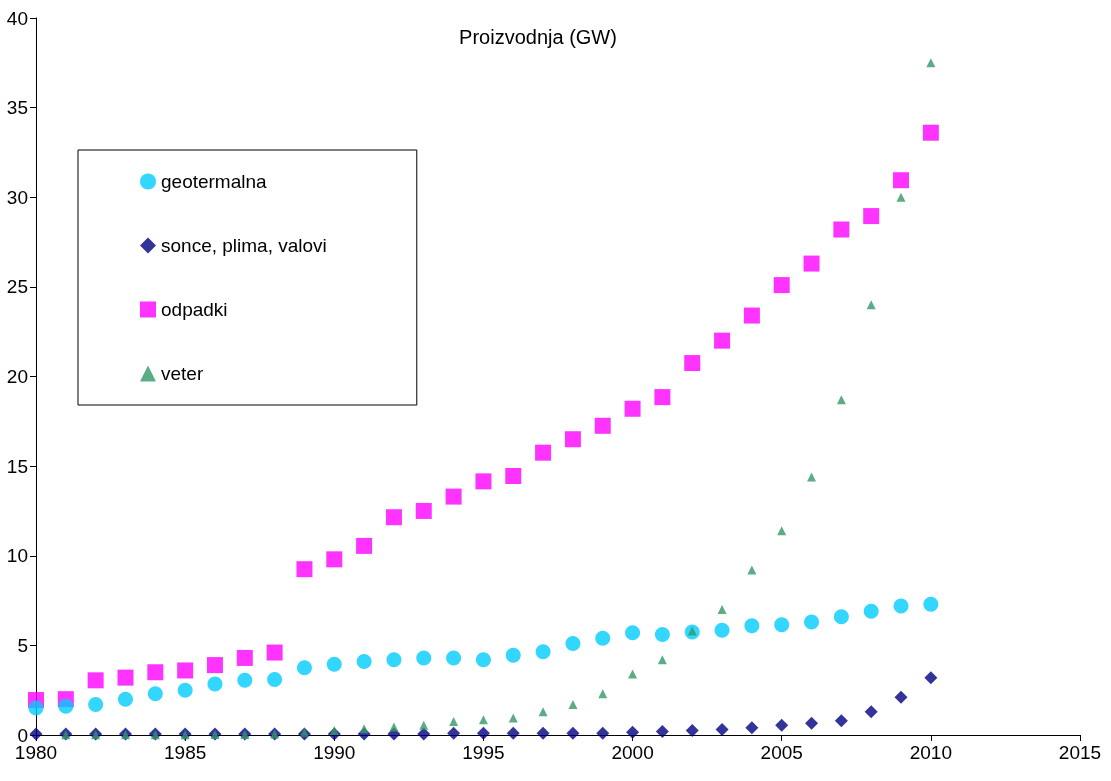 The height and width of the screenshot is (781, 1111). What do you see at coordinates (1080, 752) in the screenshot?
I see `x-tick-label: 2015` at bounding box center [1080, 752].